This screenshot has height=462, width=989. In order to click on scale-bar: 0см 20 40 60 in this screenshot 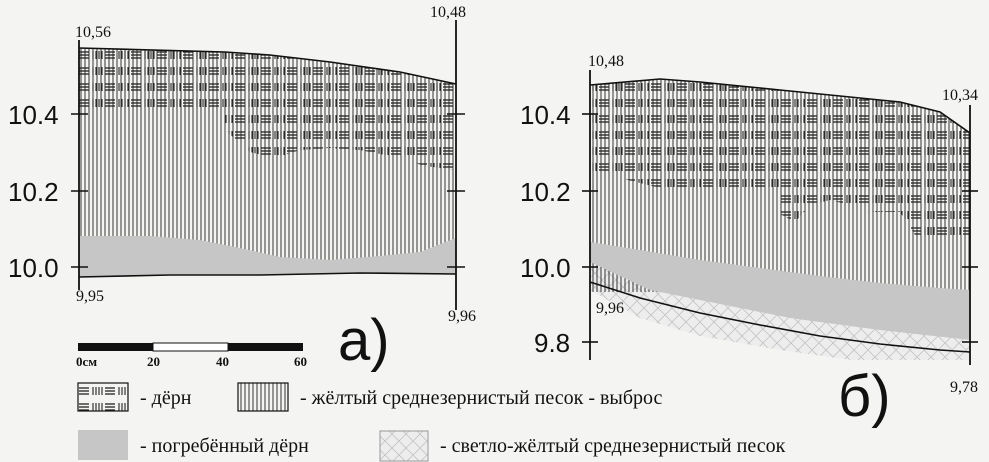, I will do `click(191, 355)`.